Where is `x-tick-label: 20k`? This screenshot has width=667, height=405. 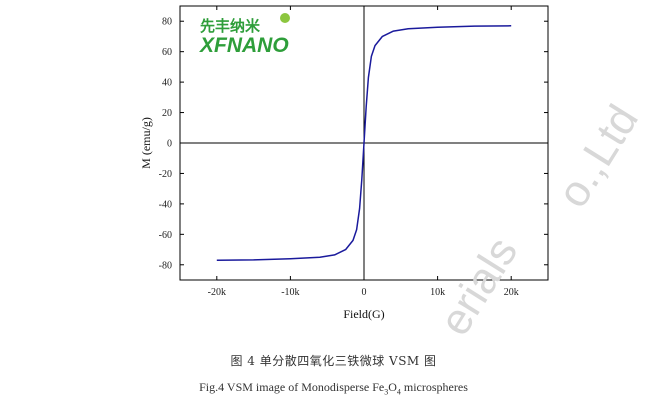 x-tick-label: 20k is located at coordinates (511, 292).